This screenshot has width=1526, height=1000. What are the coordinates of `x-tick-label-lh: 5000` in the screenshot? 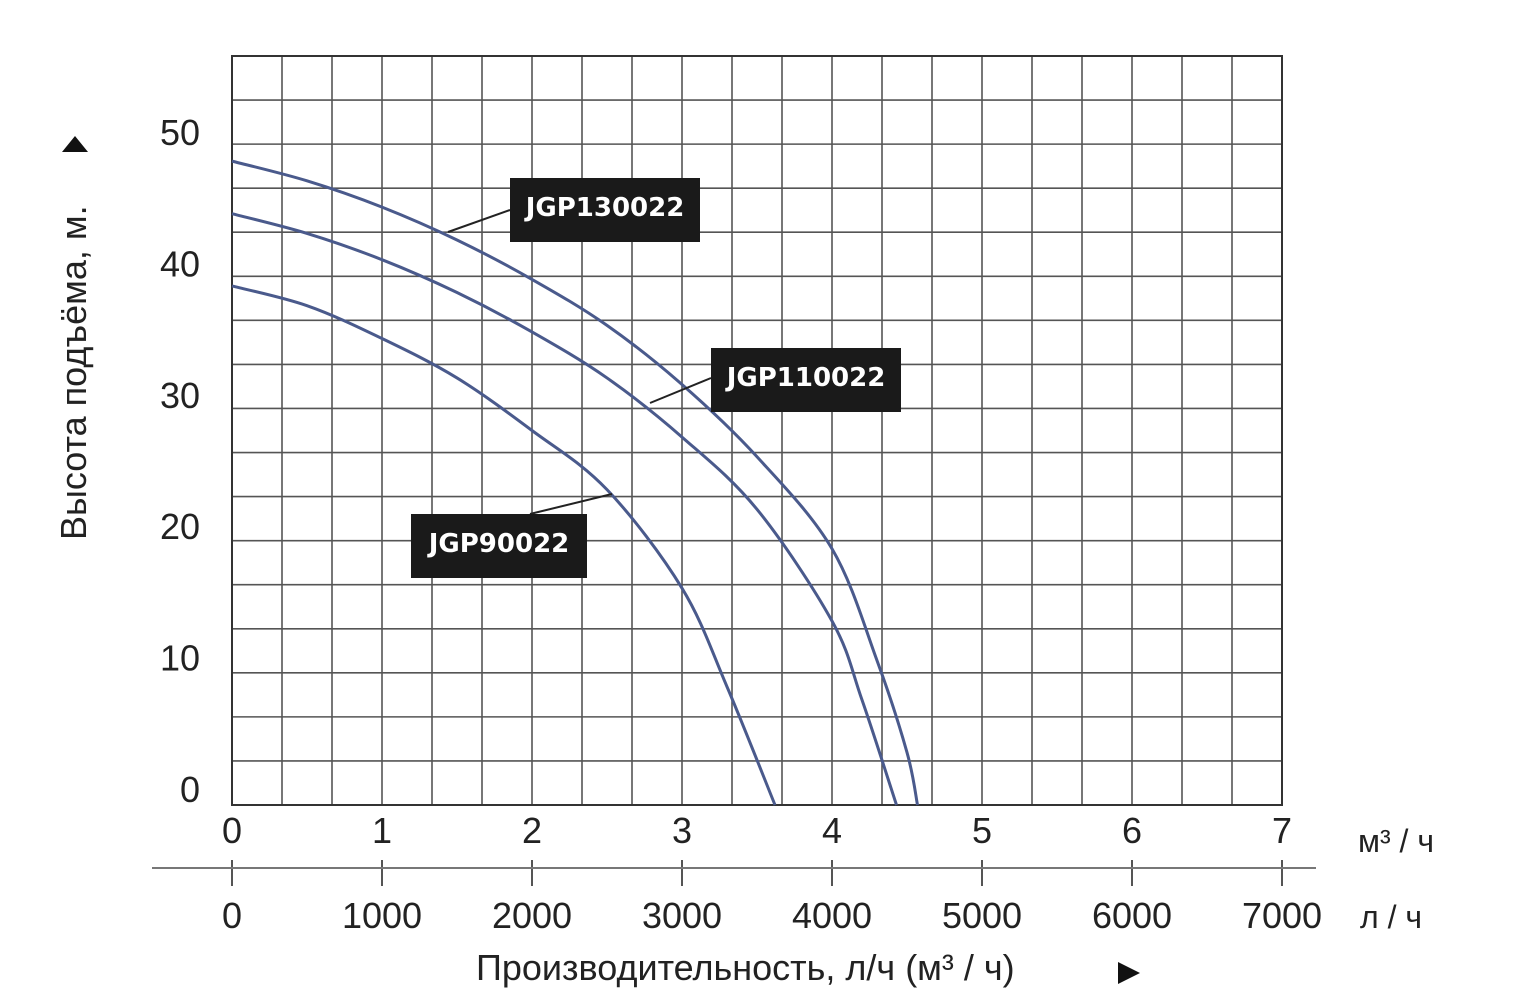 It's located at (982, 915).